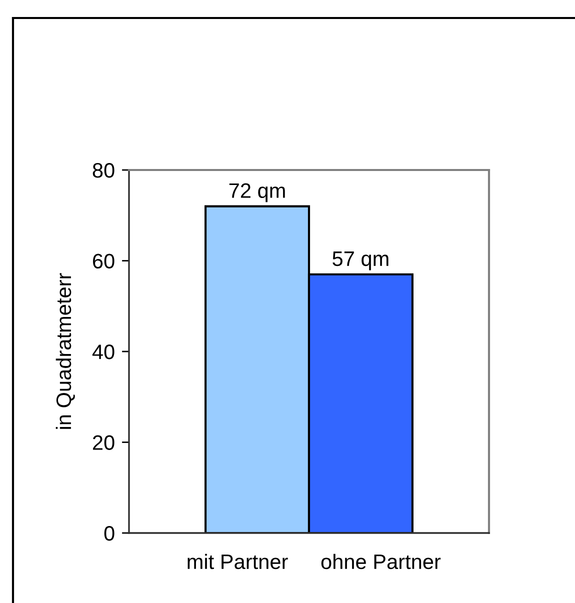  I want to click on y-tick-label: 40, so click(103, 352).